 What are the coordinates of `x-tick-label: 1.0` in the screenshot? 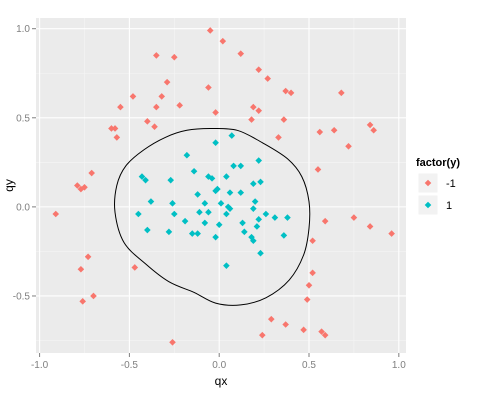 It's located at (399, 365).